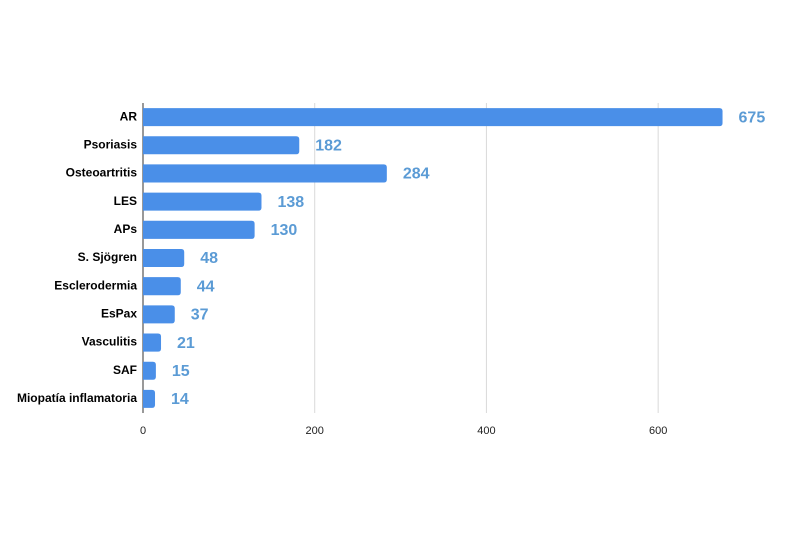  What do you see at coordinates (181, 371) in the screenshot?
I see `value-label: 15` at bounding box center [181, 371].